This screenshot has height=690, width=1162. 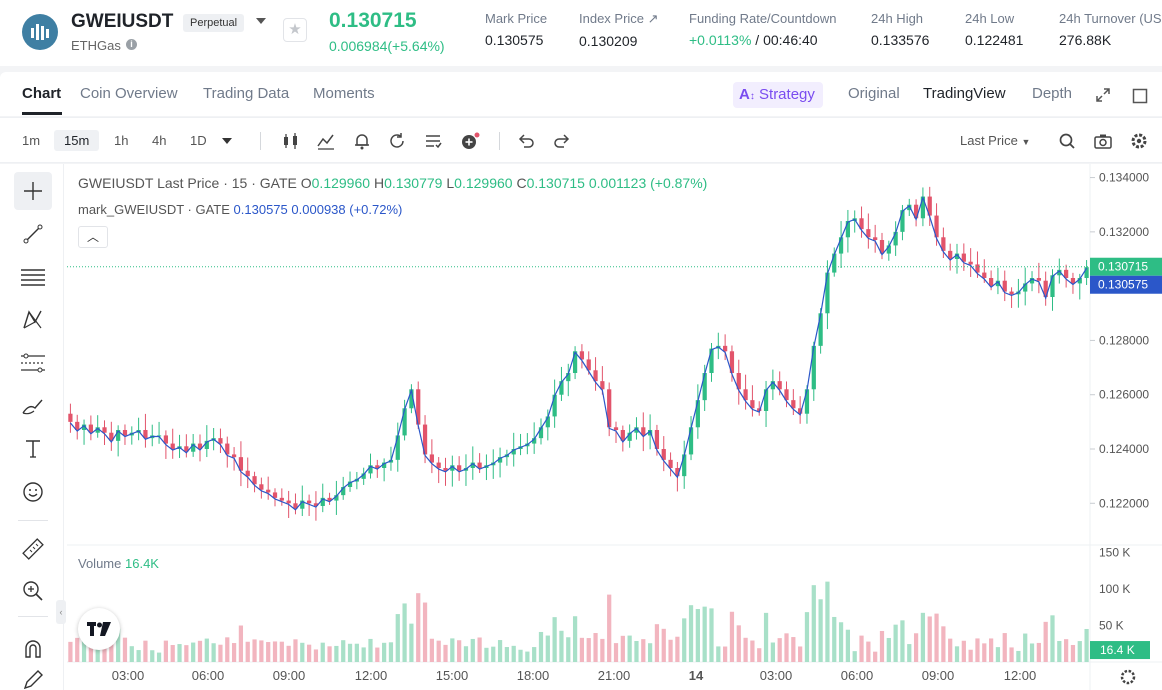 What do you see at coordinates (131, 44) in the screenshot?
I see `info-icon: i` at bounding box center [131, 44].